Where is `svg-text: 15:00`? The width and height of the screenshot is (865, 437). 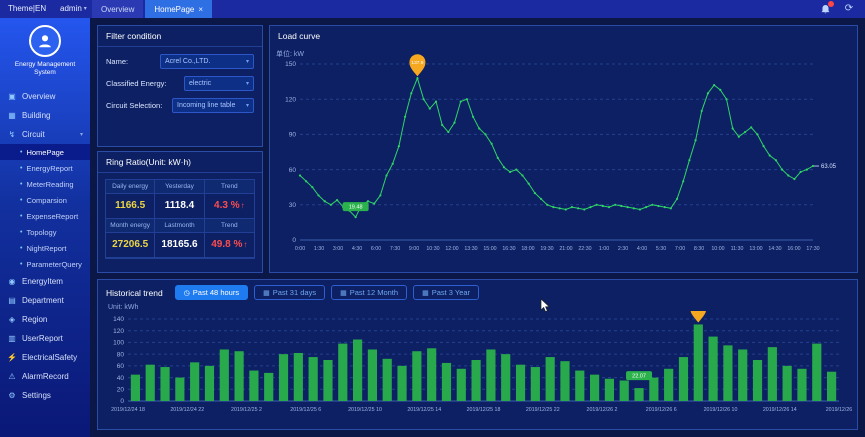
svg-text: 15:00 is located at coordinates (489, 249).